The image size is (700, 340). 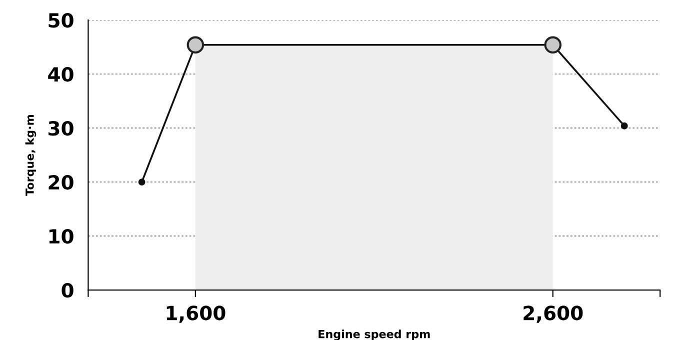 I want to click on y-tick-label: 10, so click(x=61, y=236).